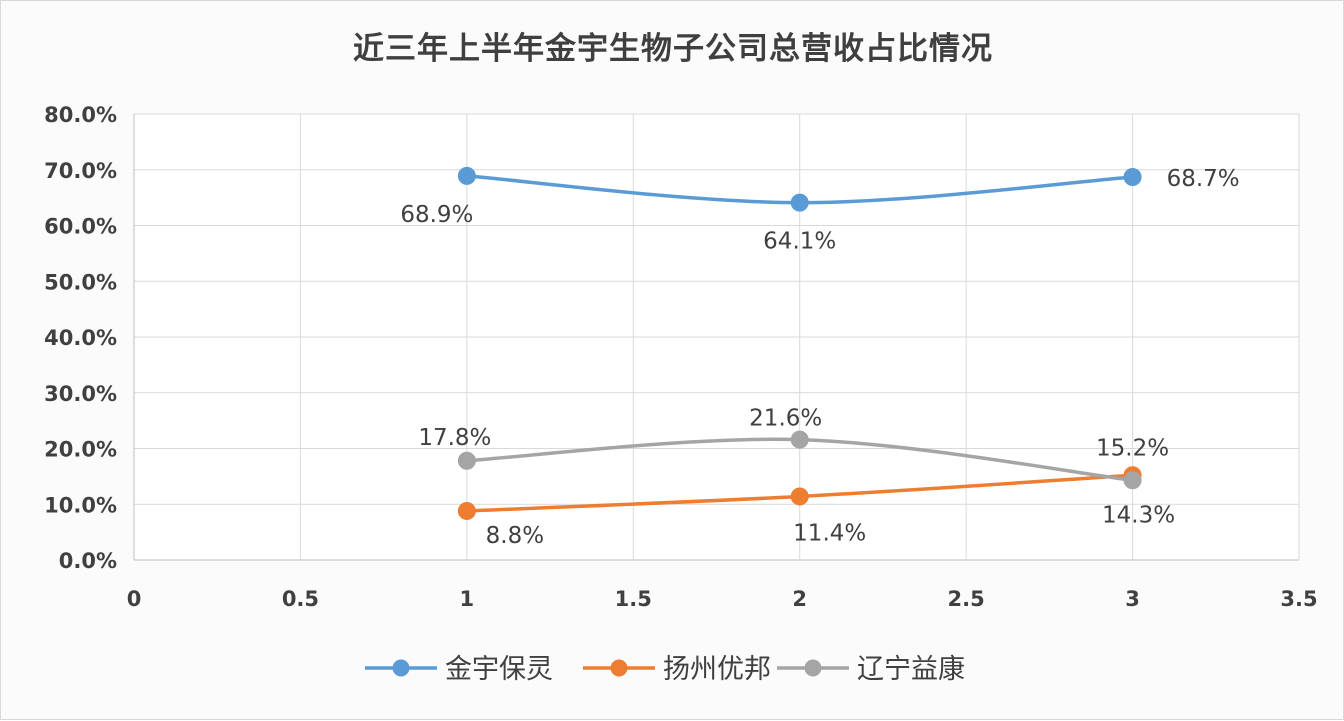  Describe the element at coordinates (799, 242) in the screenshot. I see `data-label: 64.1%` at that location.